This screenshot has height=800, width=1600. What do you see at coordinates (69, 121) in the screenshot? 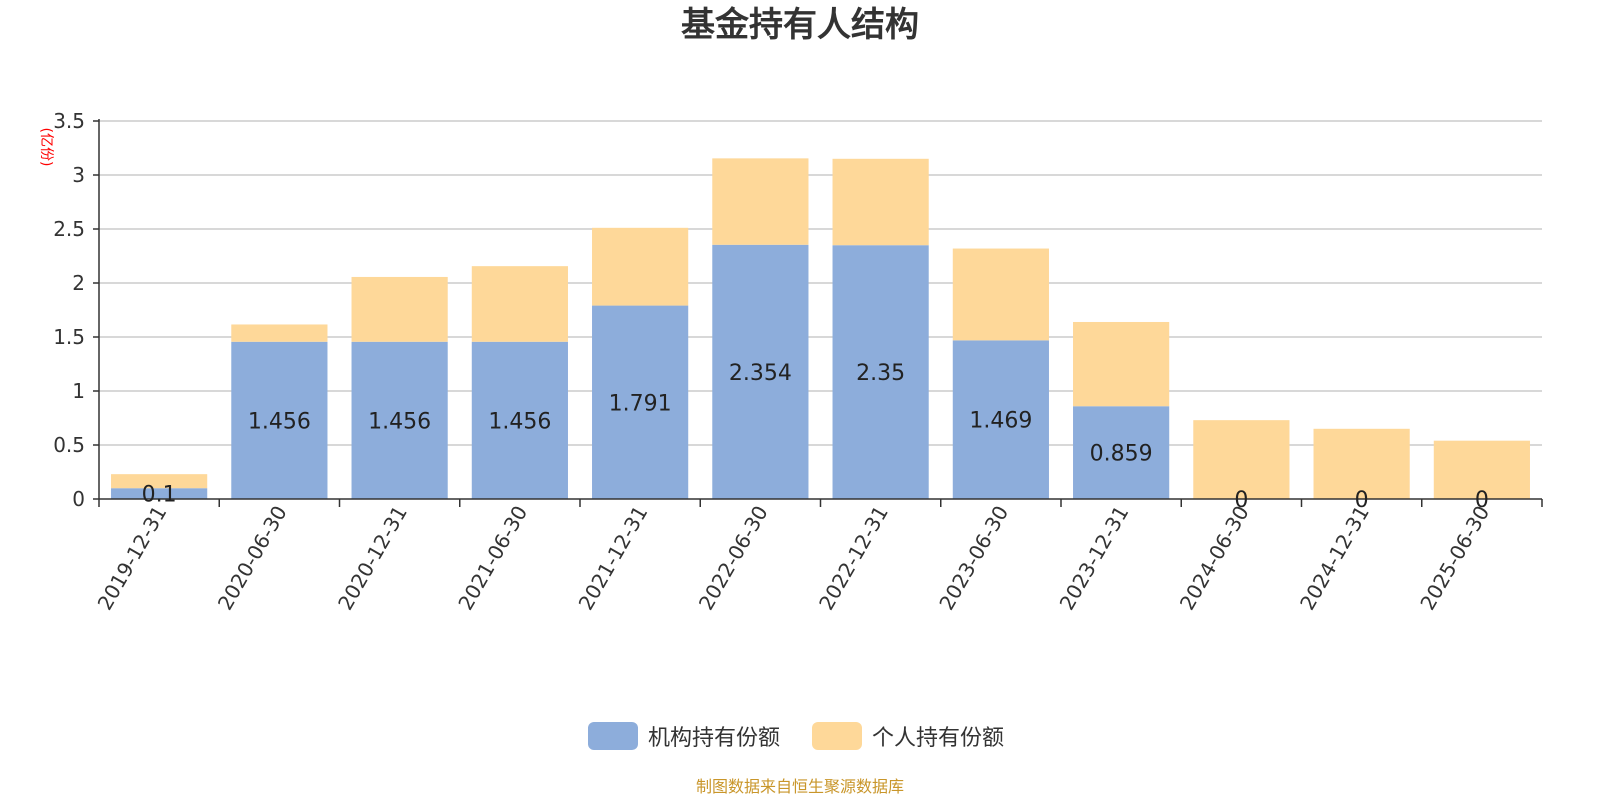
I see `y-tick-label: 3.5` at bounding box center [69, 121].